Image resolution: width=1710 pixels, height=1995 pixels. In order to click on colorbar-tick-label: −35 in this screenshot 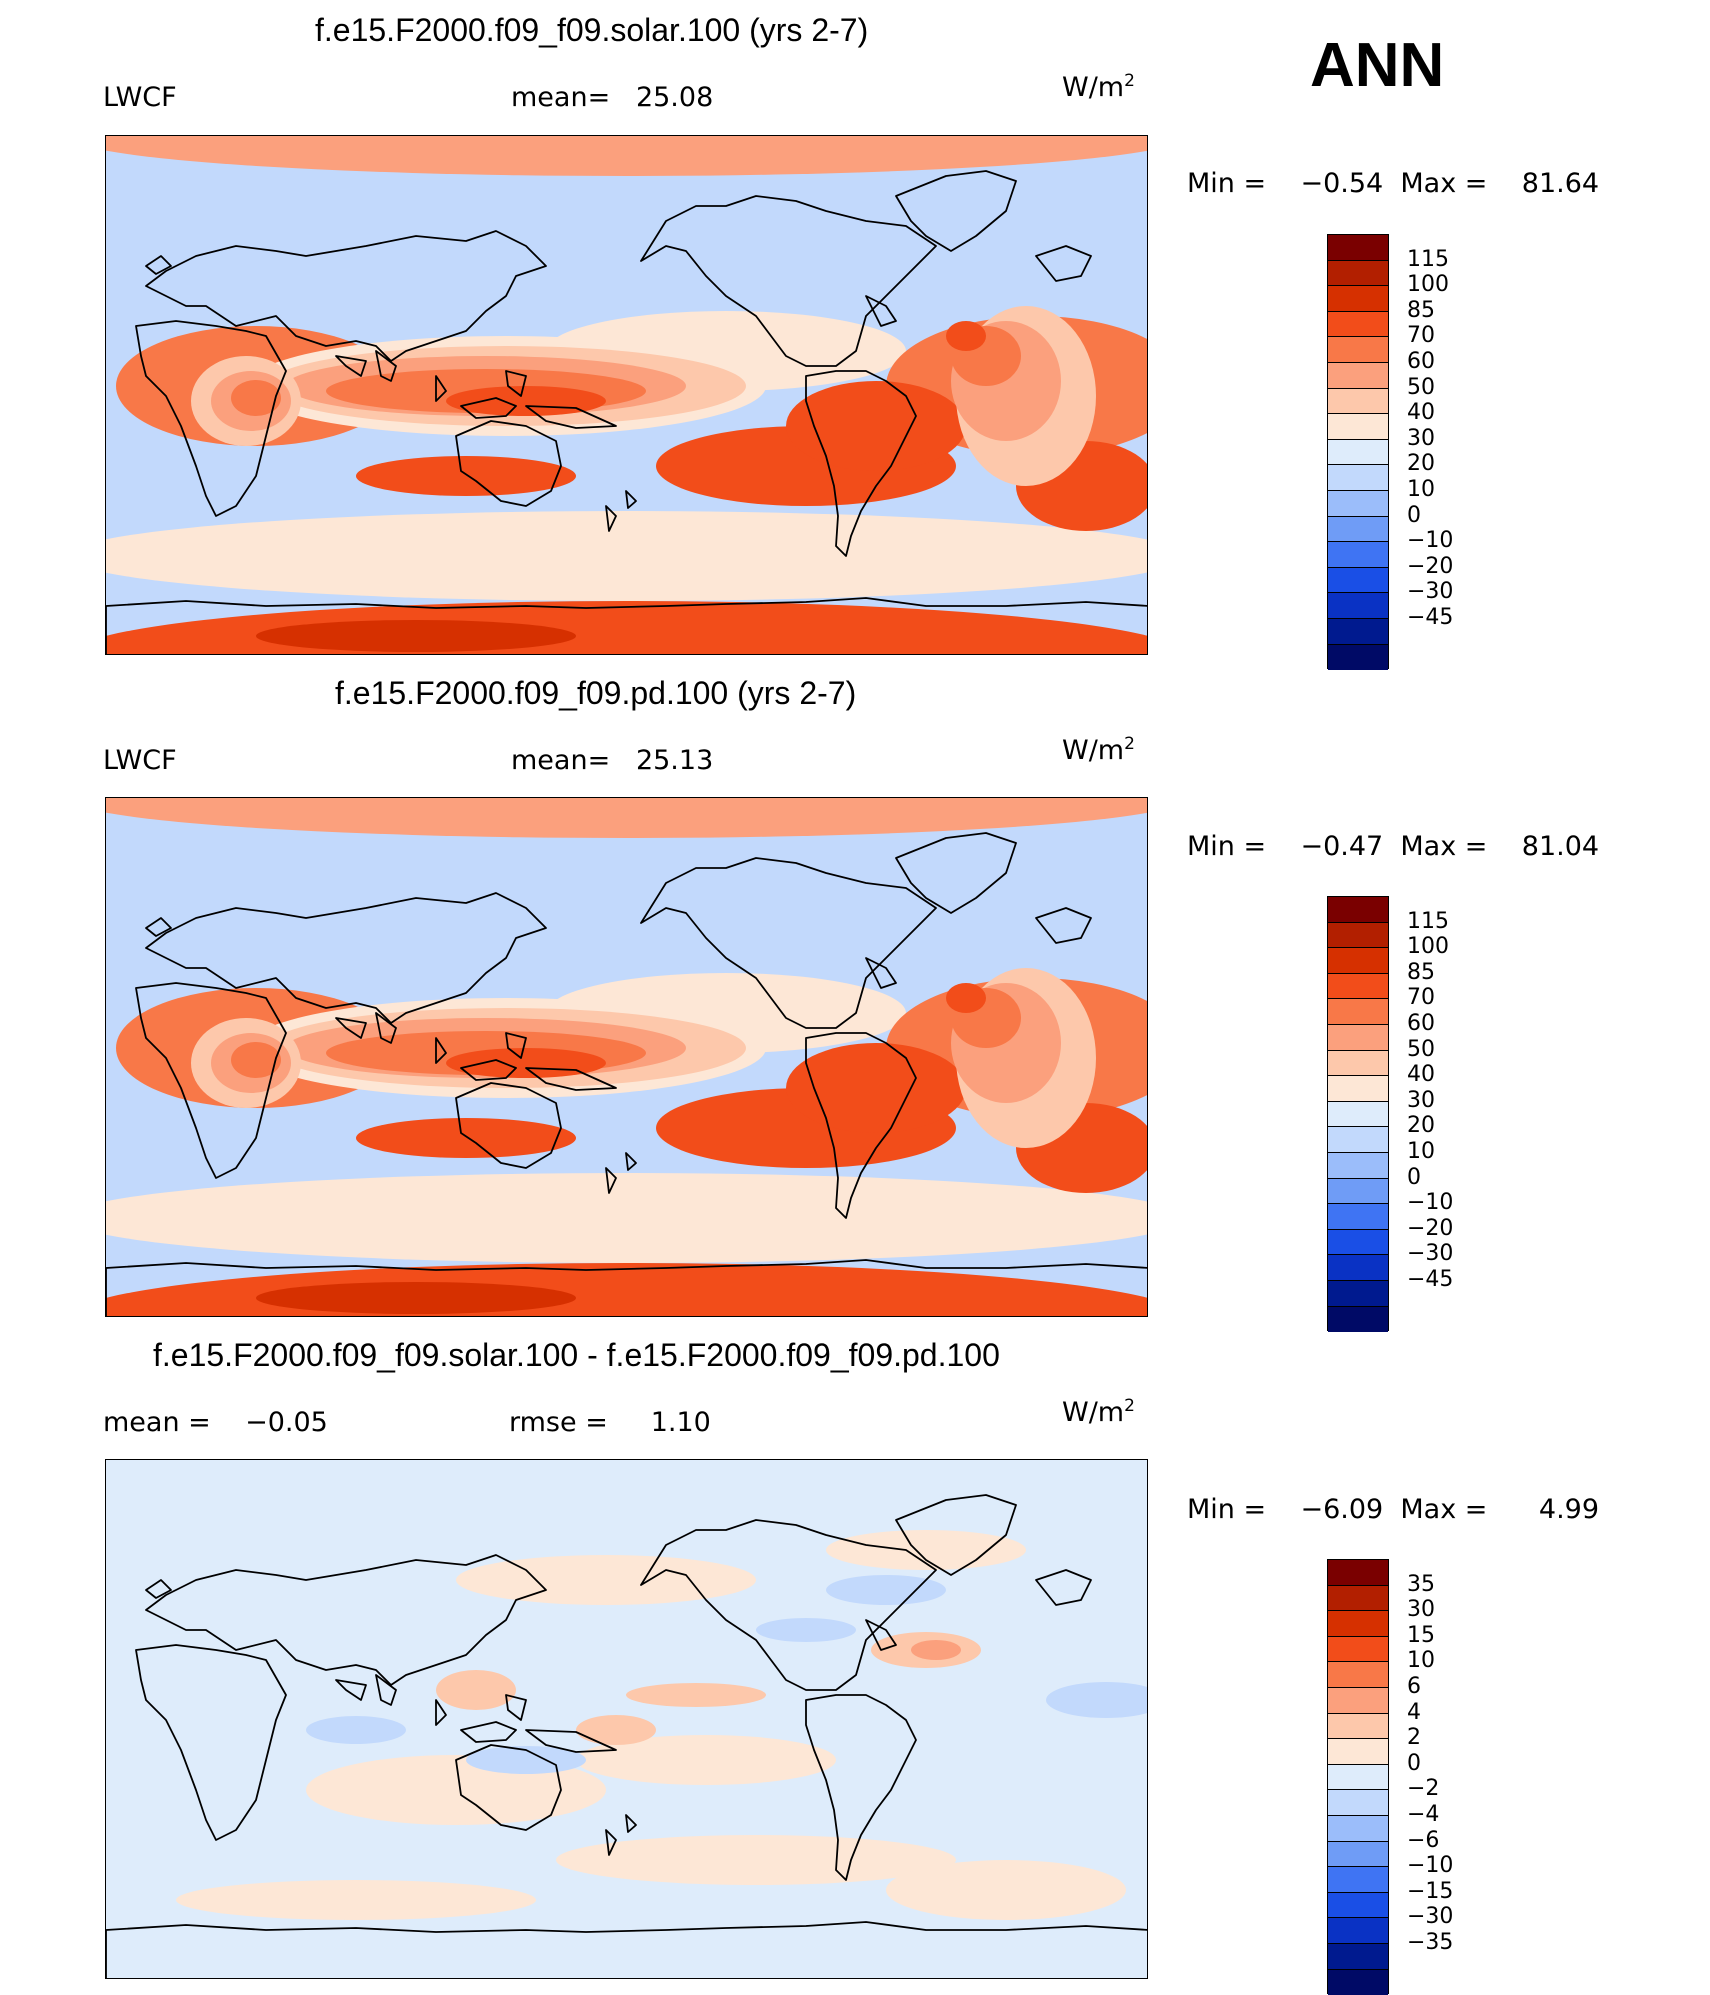, I will do `click(1430, 1942)`.